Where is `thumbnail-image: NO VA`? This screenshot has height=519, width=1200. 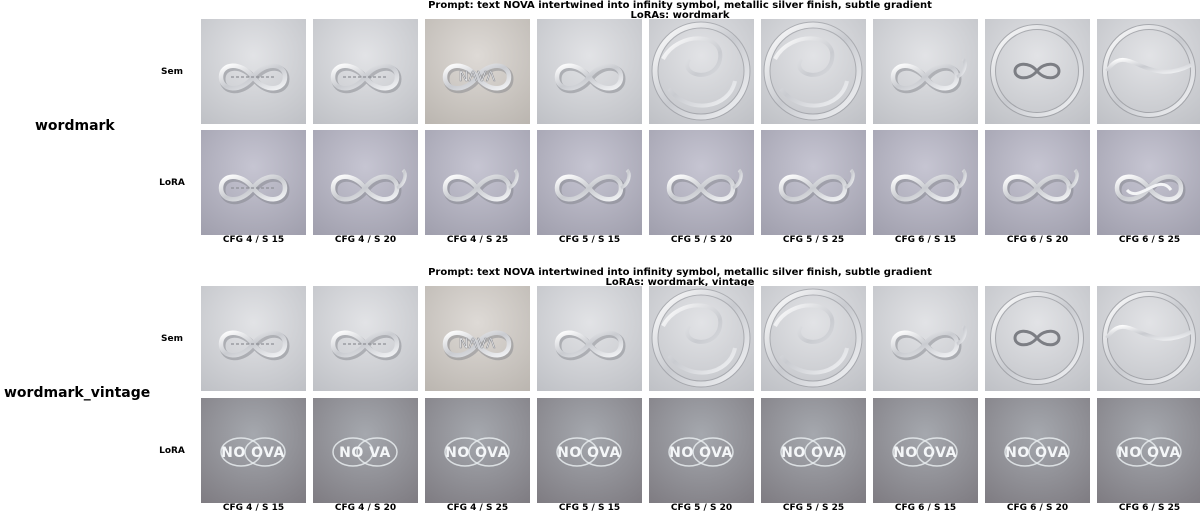
thumbnail-image: NO VA is located at coordinates (365, 450).